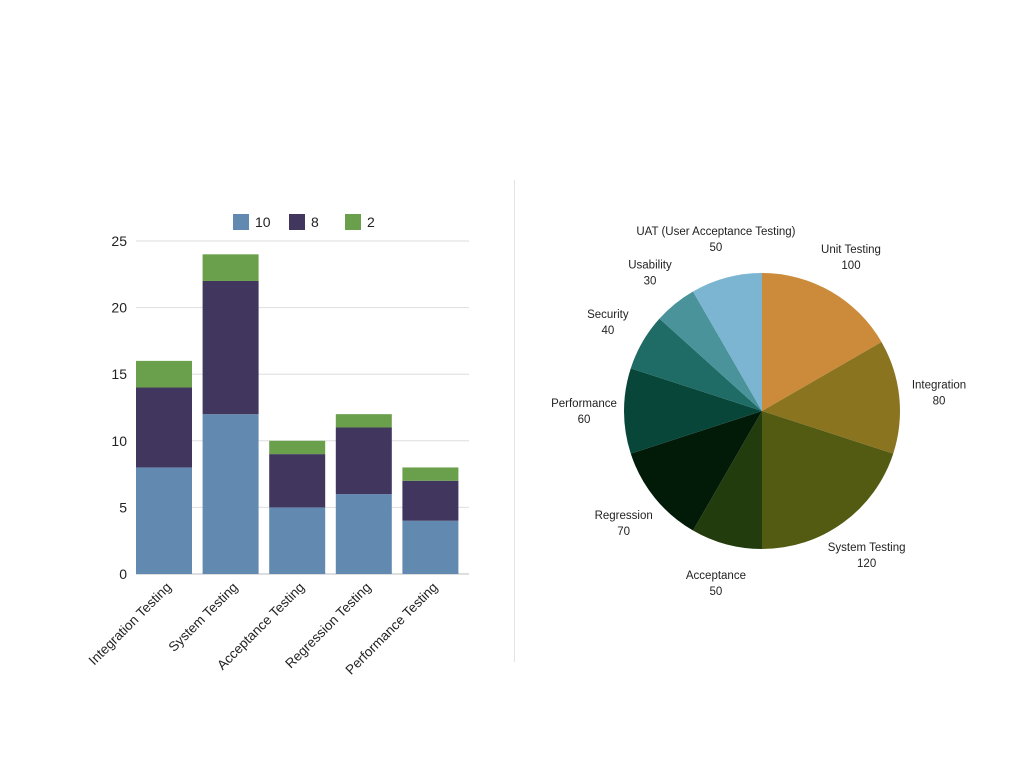 This screenshot has width=1024, height=768. Describe the element at coordinates (371, 222) in the screenshot. I see `legend-label: 2` at that location.